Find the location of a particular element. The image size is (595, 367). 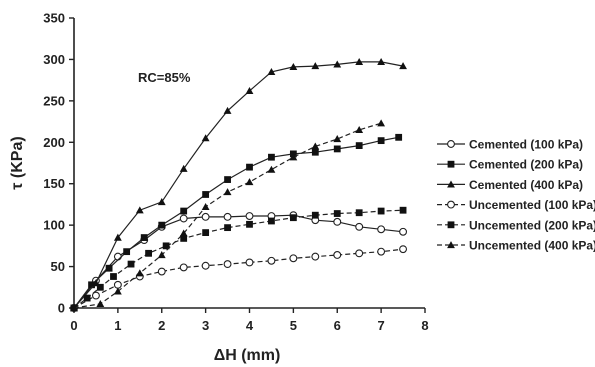

x-ticks: 0 1 2 3 4 5 6 7 8 is located at coordinates (249, 320).